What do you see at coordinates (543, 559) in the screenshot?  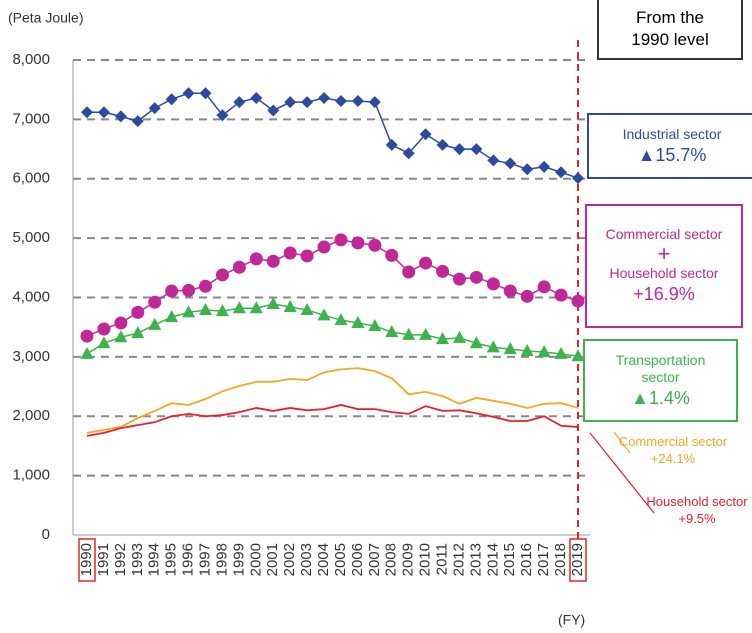 I see `x-tick-label: 2017` at bounding box center [543, 559].